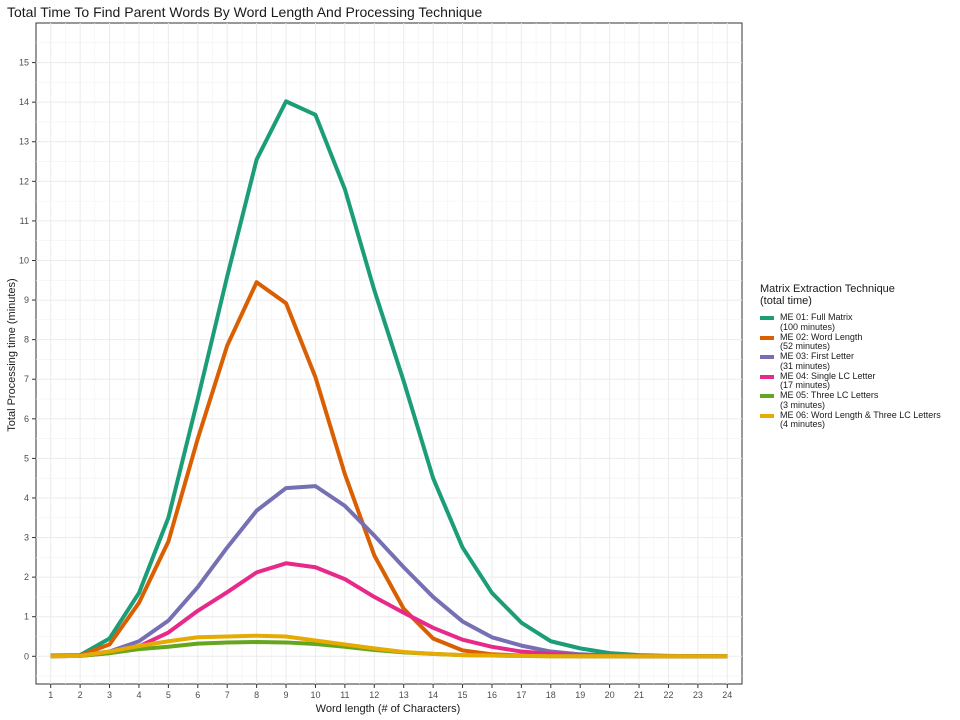 The width and height of the screenshot is (960, 720). What do you see at coordinates (344, 695) in the screenshot?
I see `x-tick-label: 11` at bounding box center [344, 695].